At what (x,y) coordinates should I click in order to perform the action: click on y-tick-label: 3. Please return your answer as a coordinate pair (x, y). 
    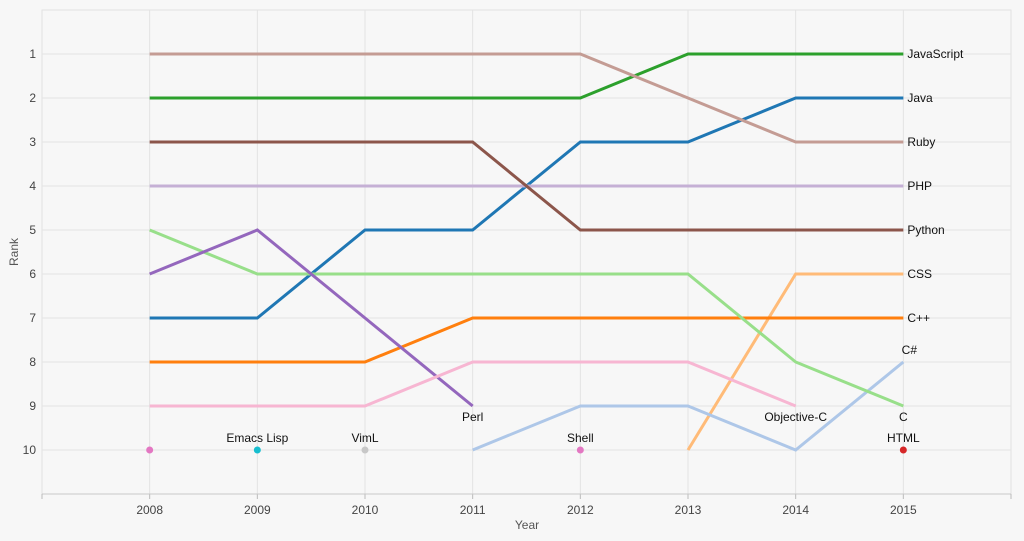
    Looking at the image, I should click on (32, 142).